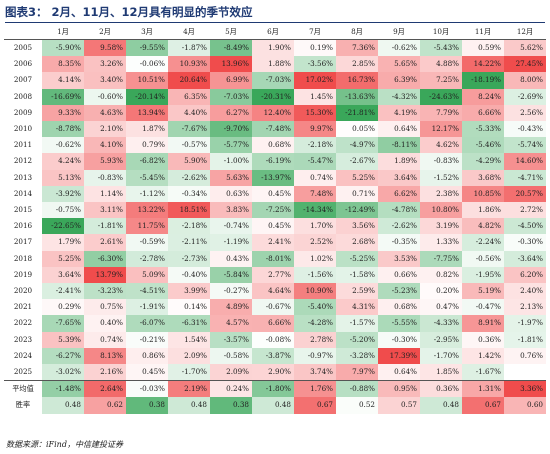 The image size is (550, 454). Describe the element at coordinates (63, 242) in the screenshot. I see `table-cell: 1.79%` at that location.